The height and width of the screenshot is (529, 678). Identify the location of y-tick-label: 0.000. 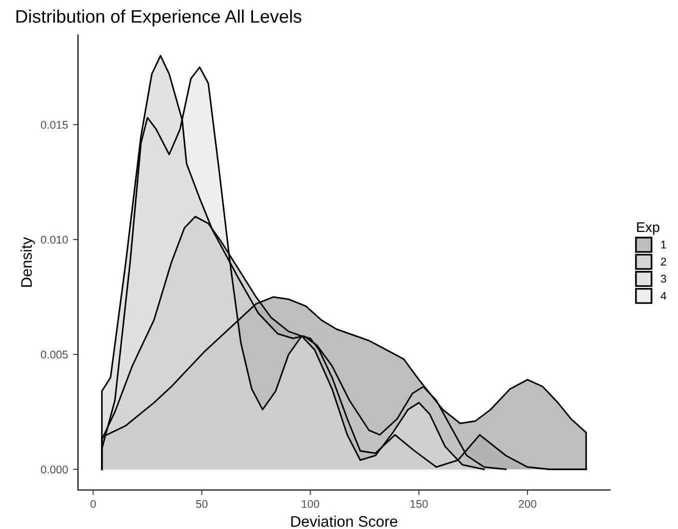
(54, 470).